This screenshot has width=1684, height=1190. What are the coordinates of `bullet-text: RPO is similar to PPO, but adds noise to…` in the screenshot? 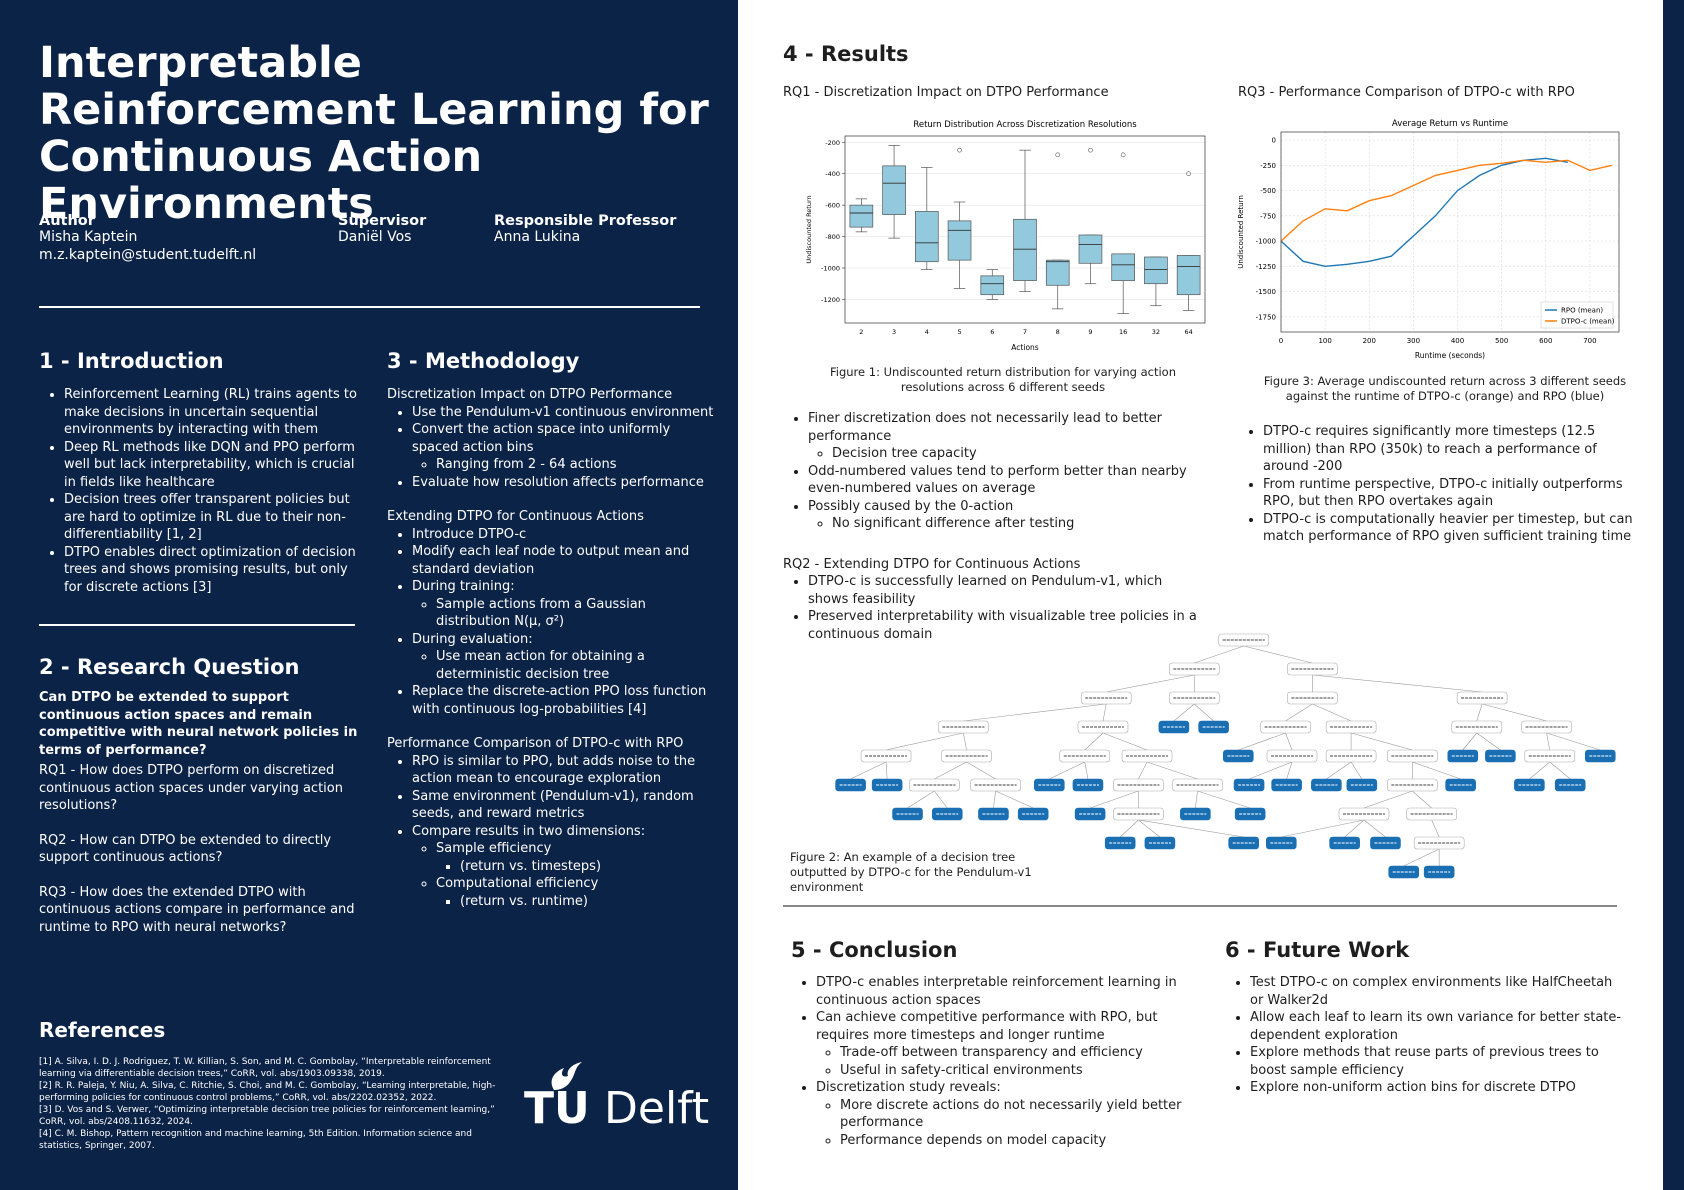 It's located at (554, 770).